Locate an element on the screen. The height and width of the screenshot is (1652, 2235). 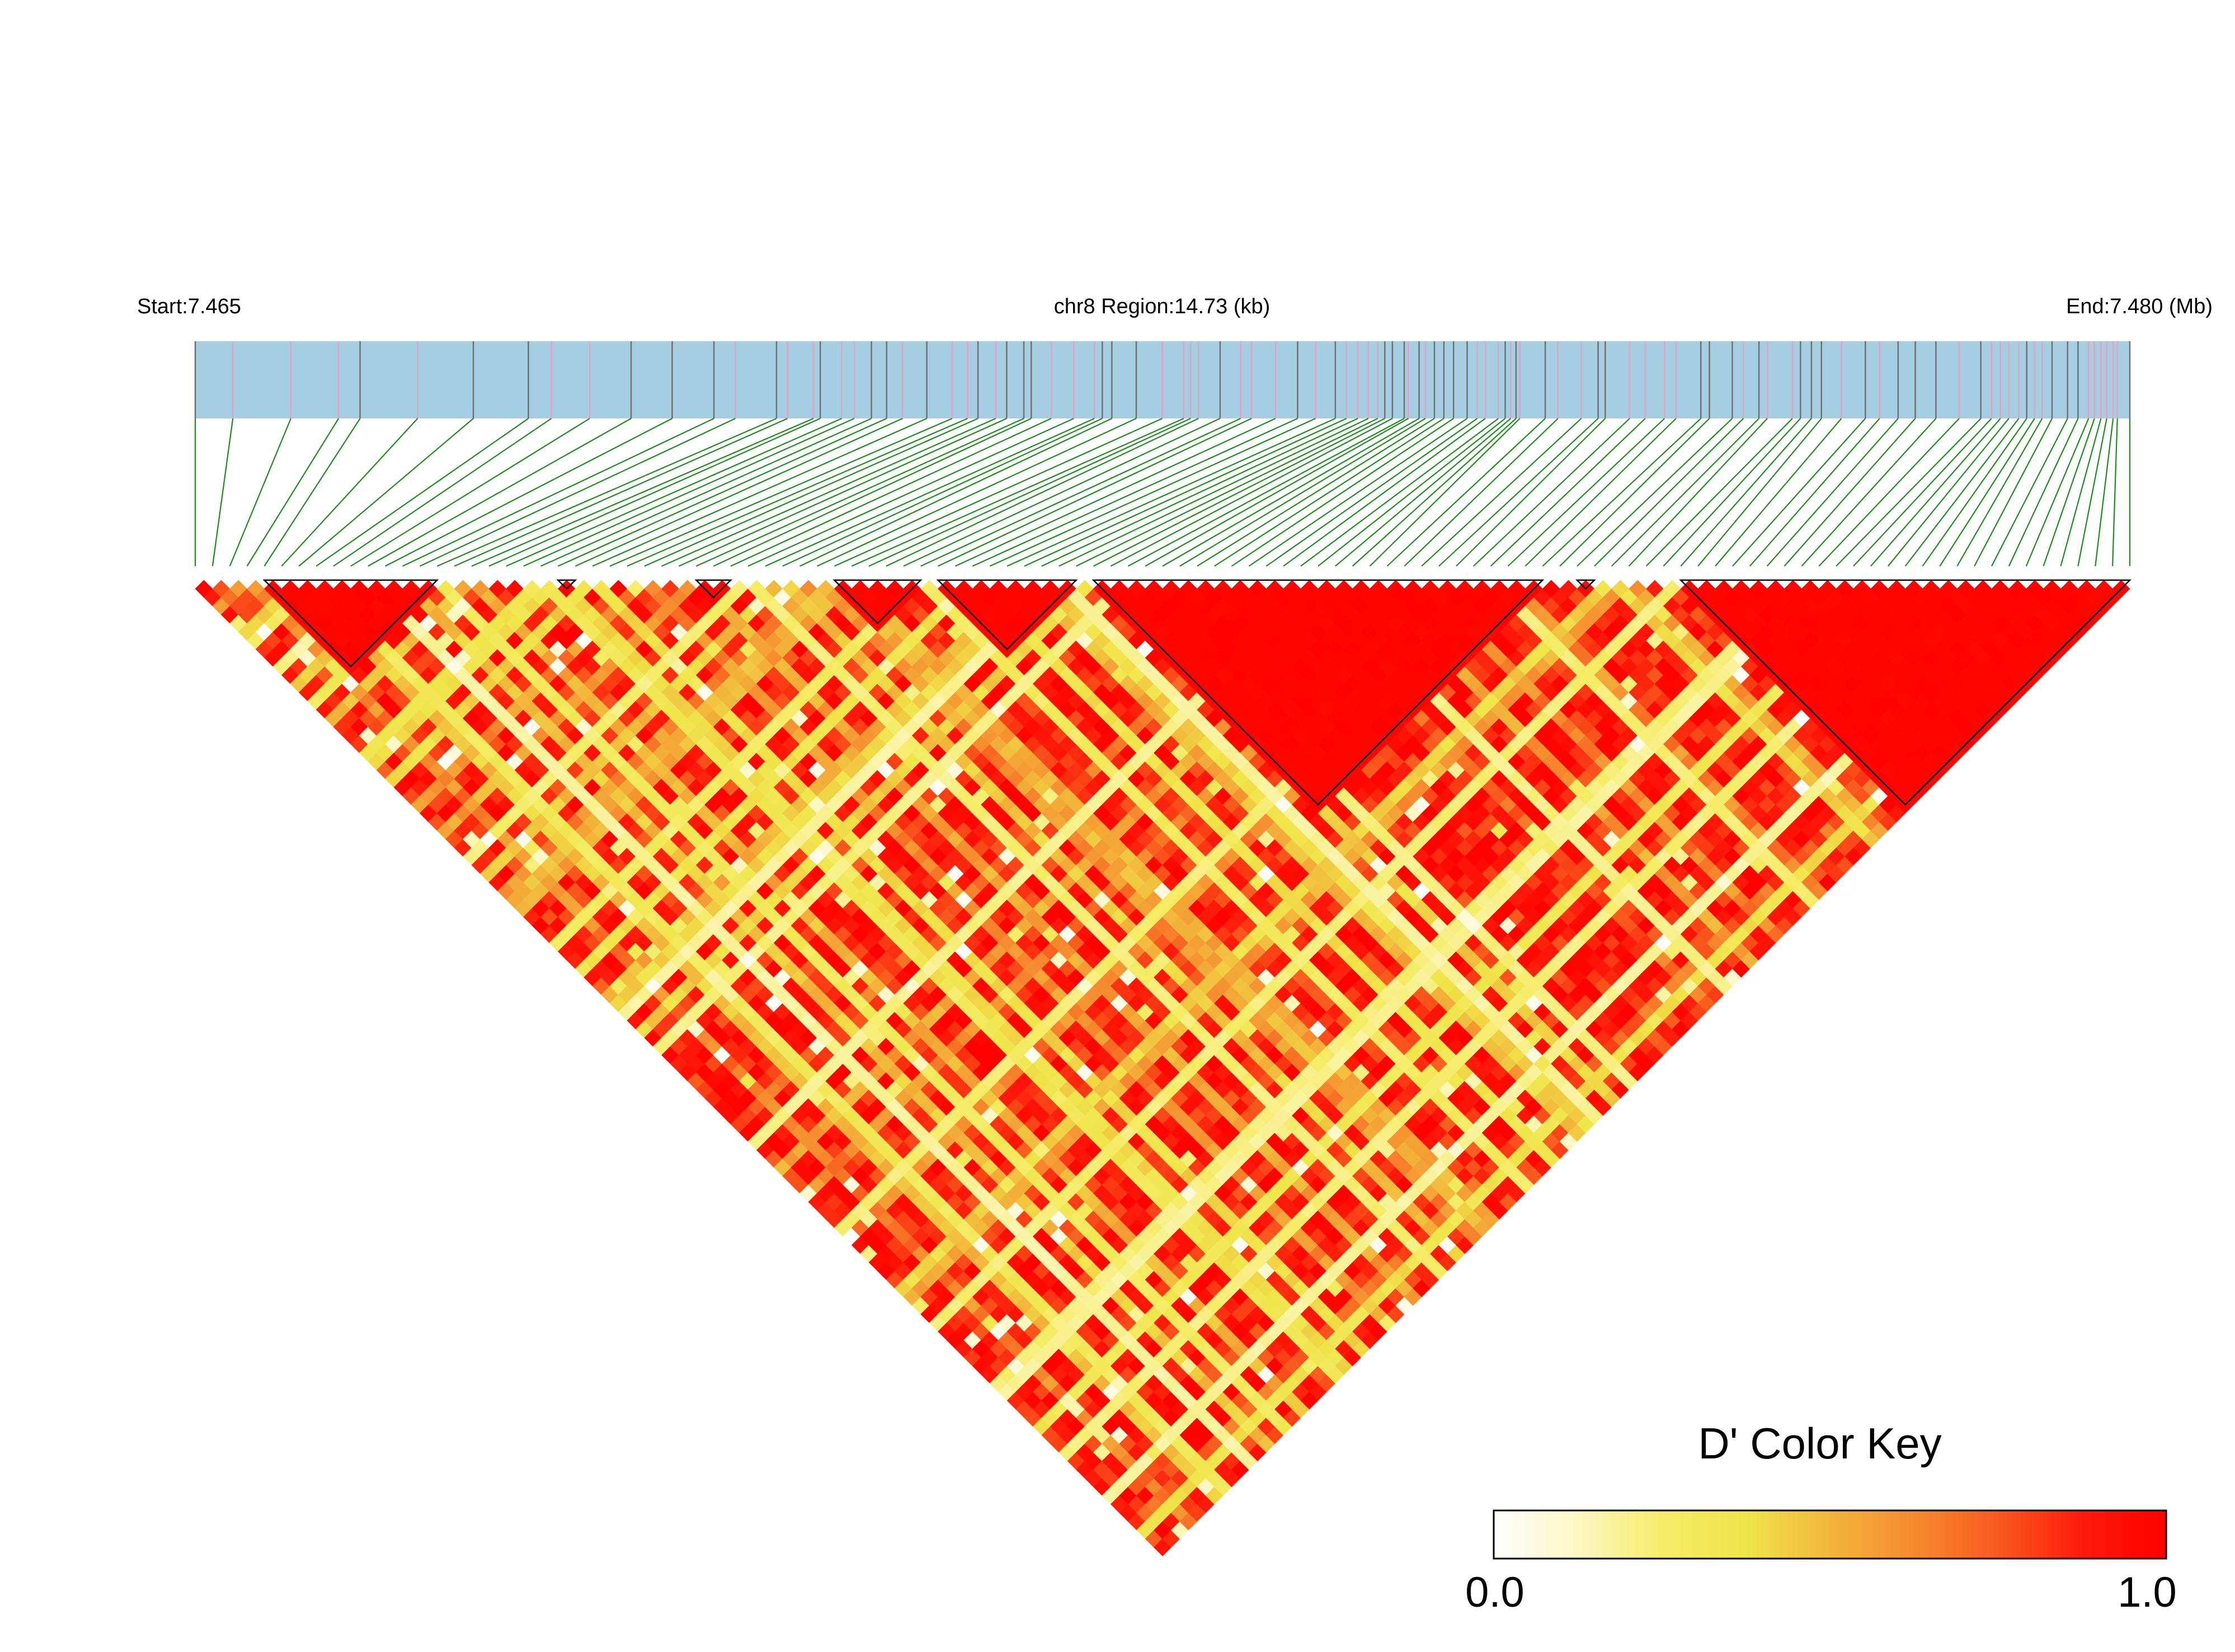
end-label: End:7.480 (Mb) is located at coordinates (2139, 306).